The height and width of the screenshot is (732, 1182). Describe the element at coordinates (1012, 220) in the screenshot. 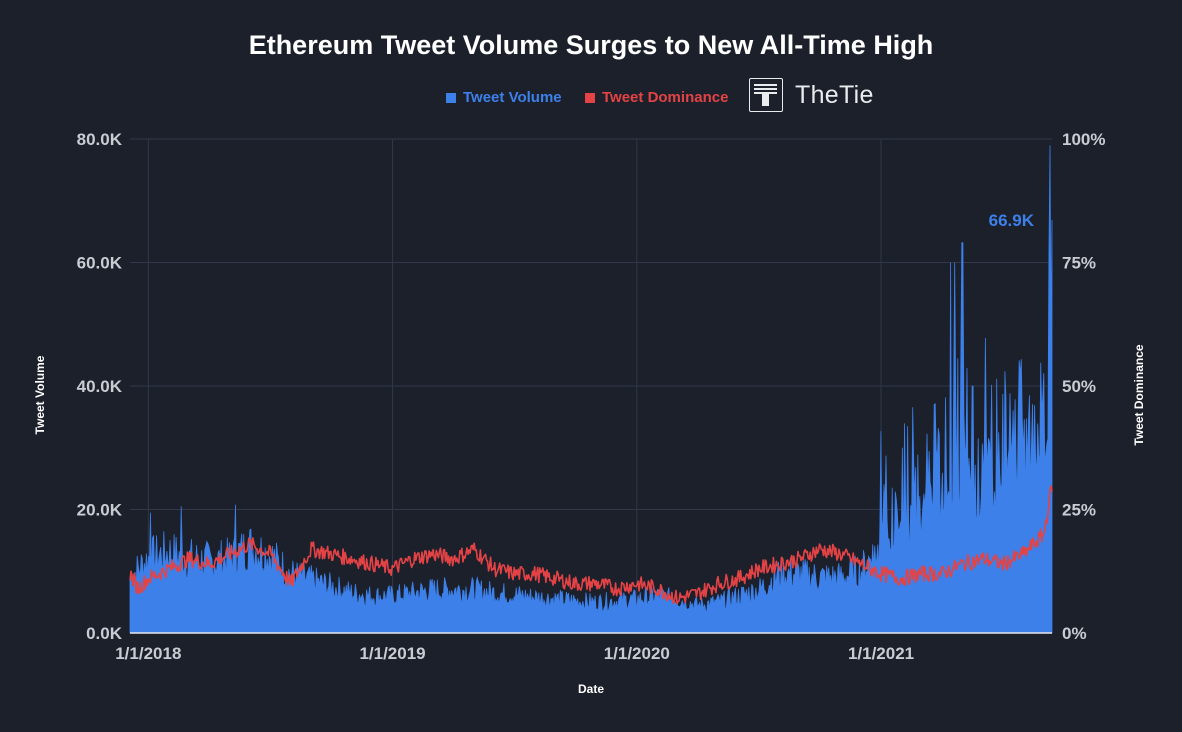

I see `peak-annotation-label: 66.9K` at that location.